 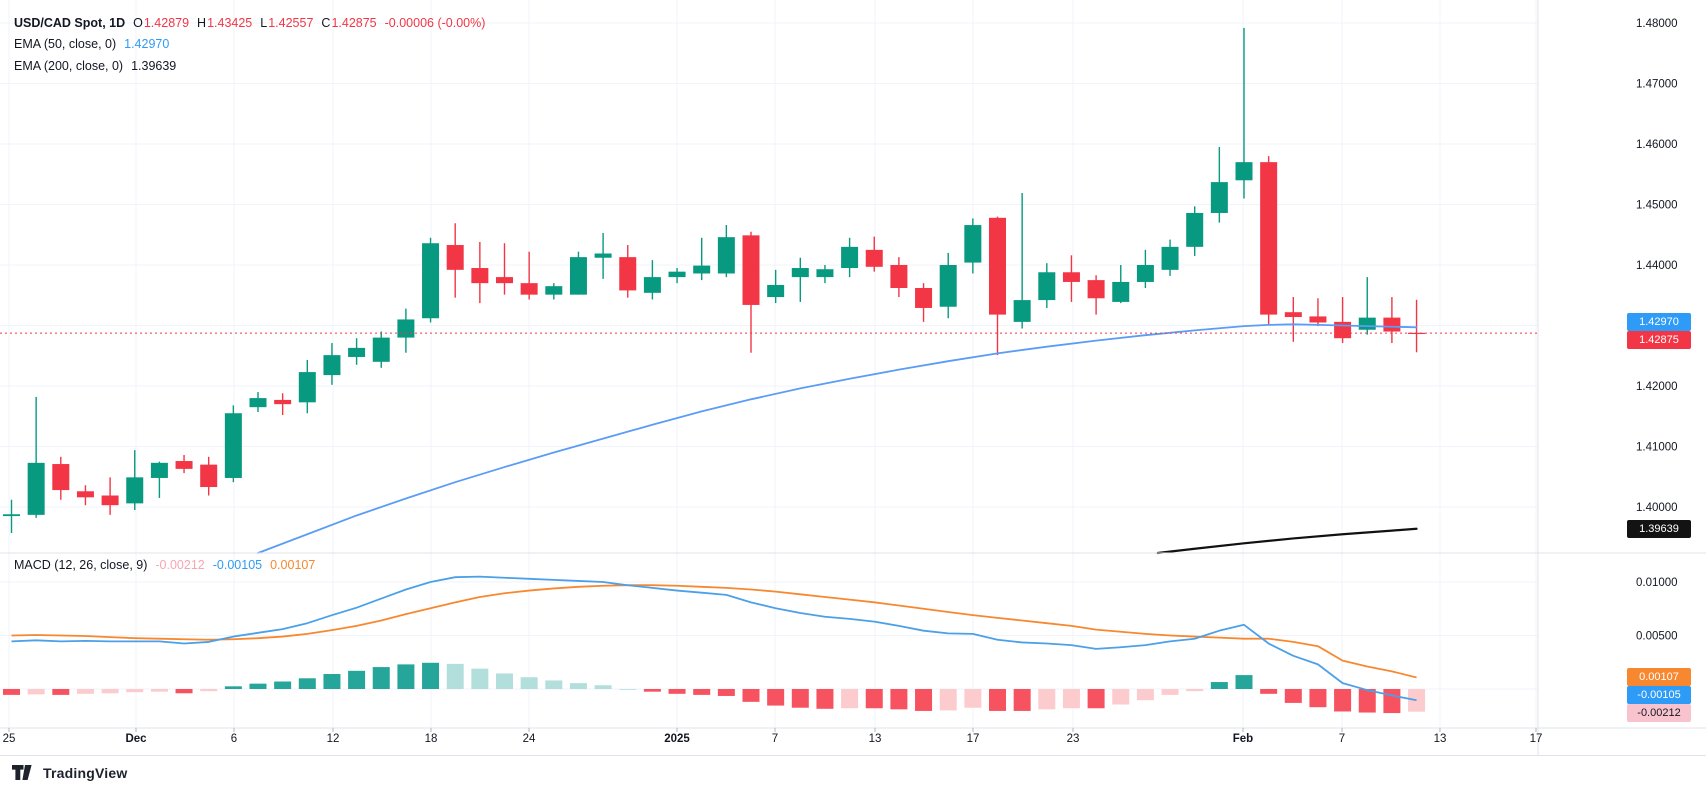 What do you see at coordinates (1657, 583) in the screenshot?
I see `macd-axis-label: 0.01000` at bounding box center [1657, 583].